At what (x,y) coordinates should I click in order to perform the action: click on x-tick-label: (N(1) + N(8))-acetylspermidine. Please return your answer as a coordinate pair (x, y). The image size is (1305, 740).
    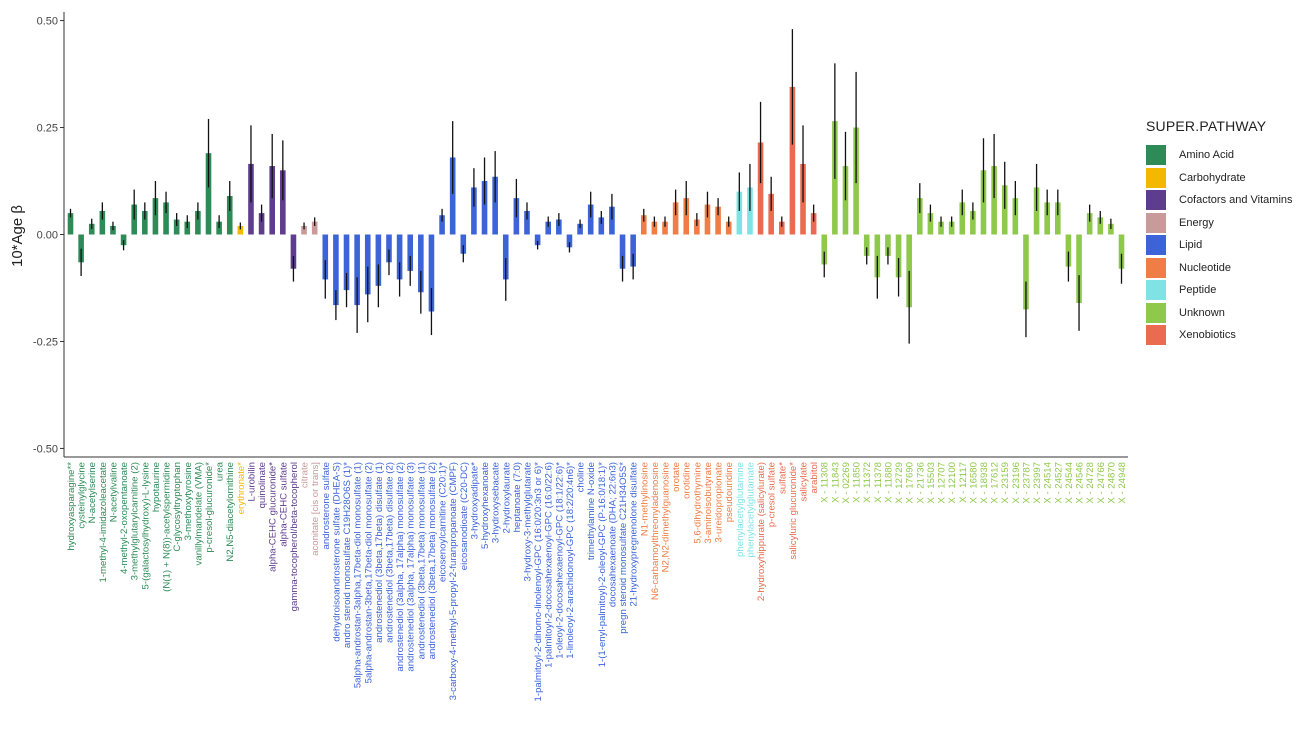
    Looking at the image, I should click on (167, 527).